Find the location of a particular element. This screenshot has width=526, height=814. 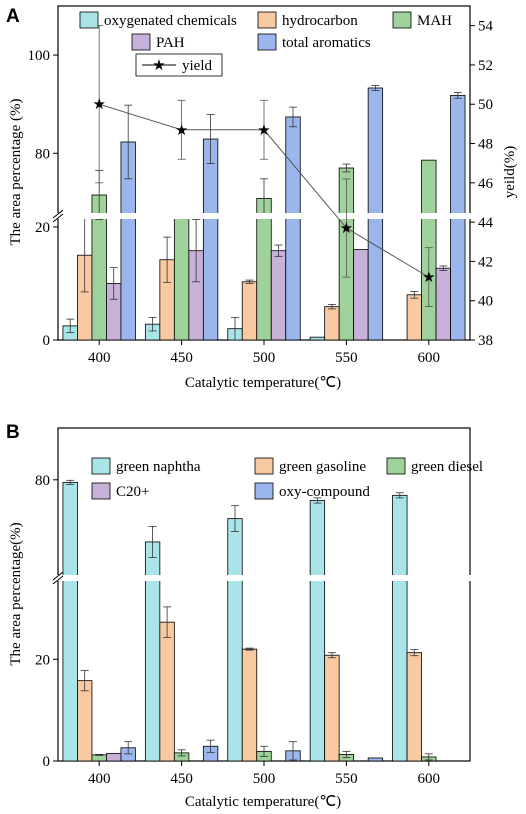

legend-label-total-aromatics: total aromatics is located at coordinates (326, 43).